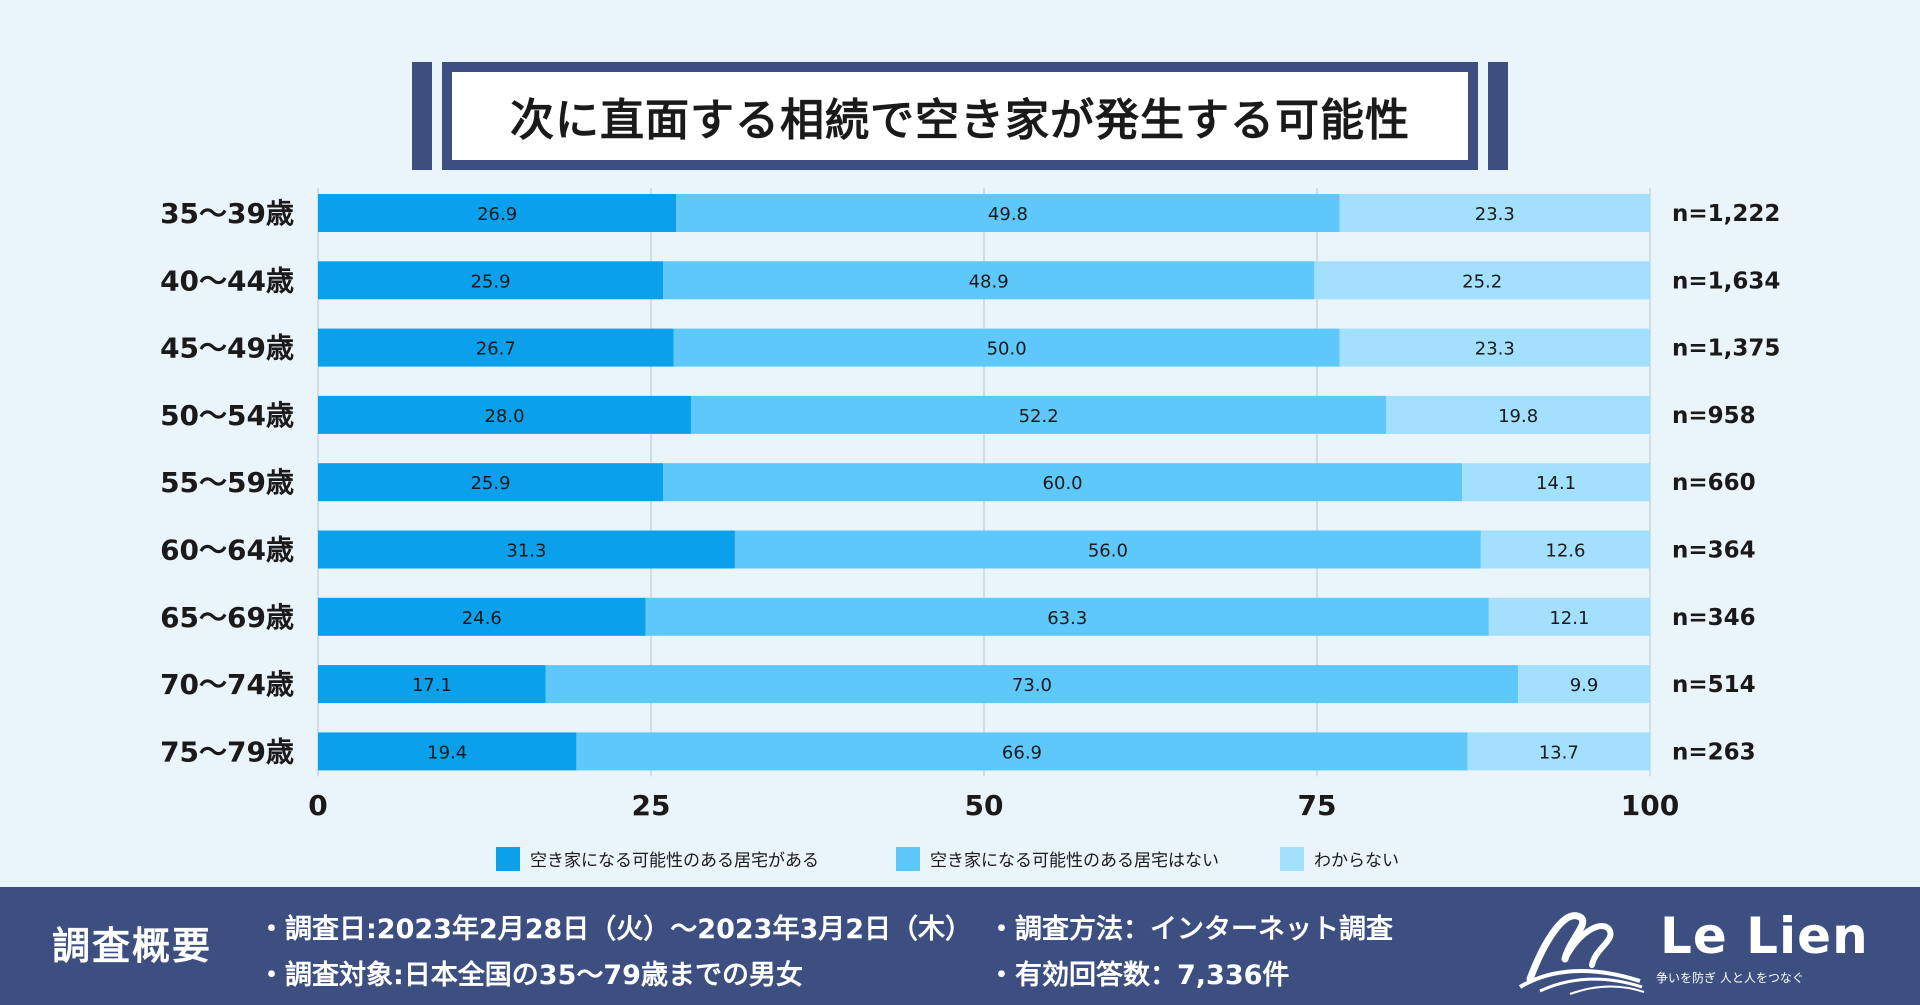 Image resolution: width=1920 pixels, height=1005 pixels. I want to click on data-label: 9.9, so click(1584, 685).